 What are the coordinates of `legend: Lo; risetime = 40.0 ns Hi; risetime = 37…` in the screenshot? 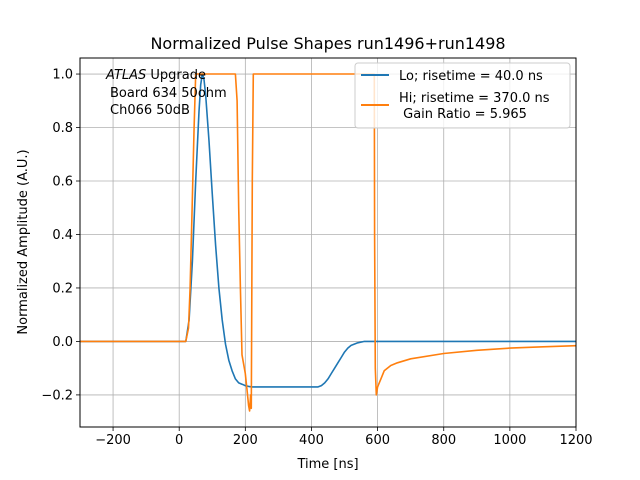 It's located at (462, 95).